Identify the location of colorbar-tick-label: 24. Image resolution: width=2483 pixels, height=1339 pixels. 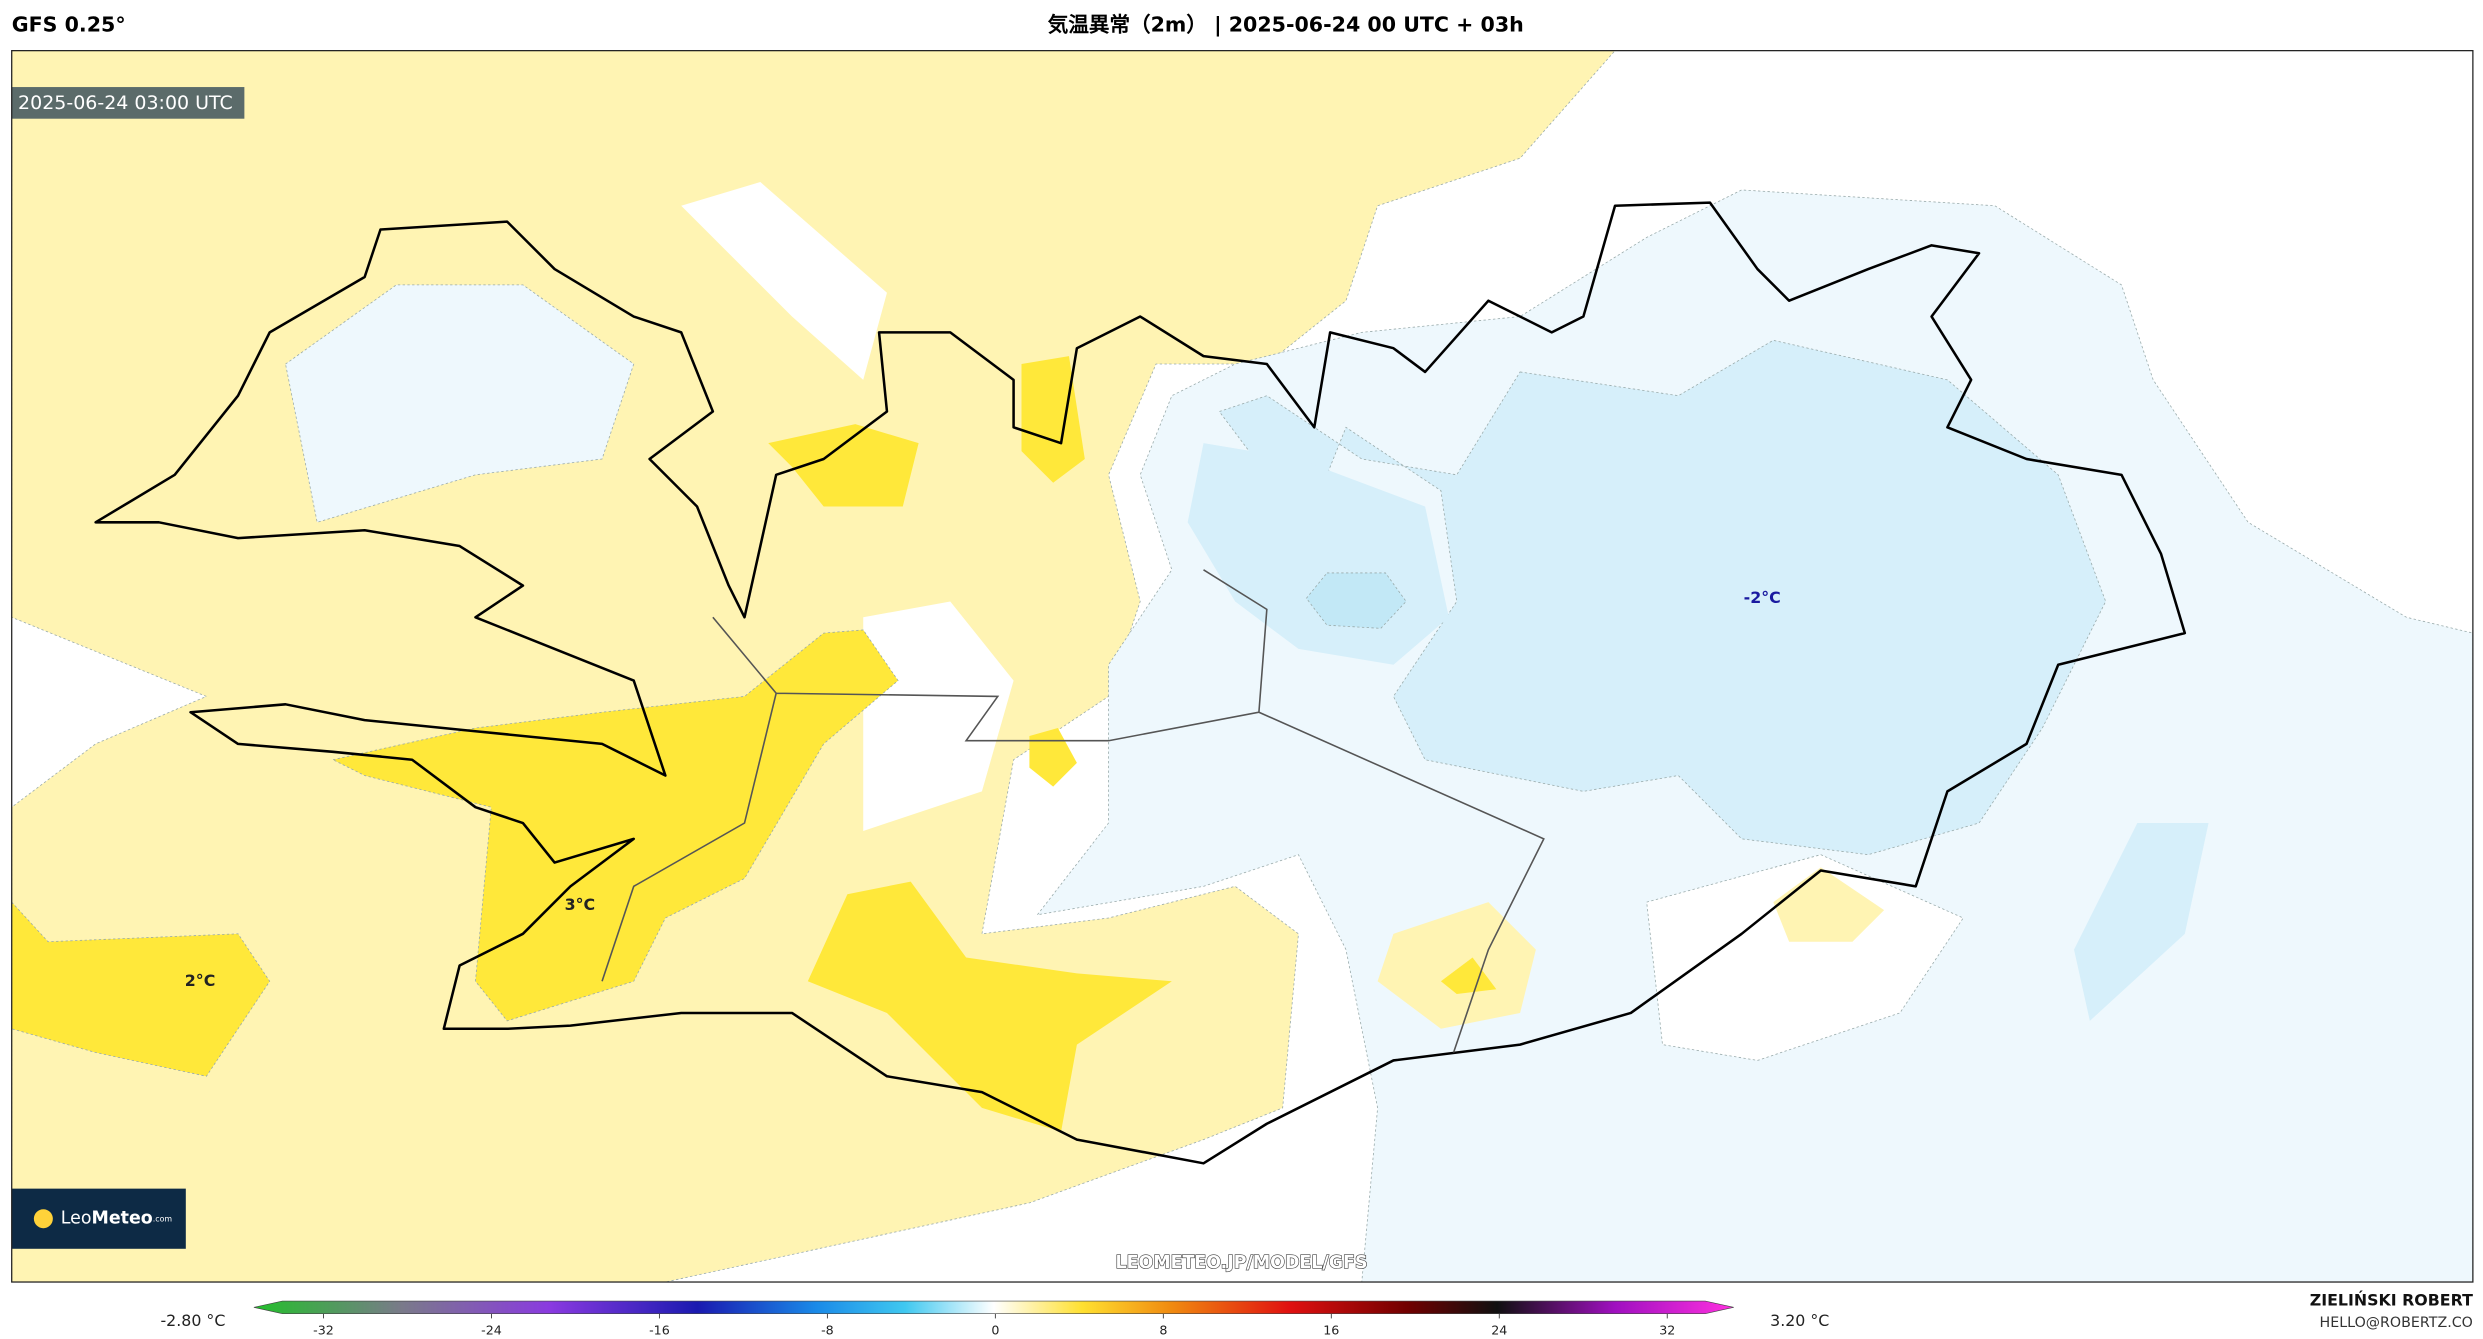
(1499, 1330).